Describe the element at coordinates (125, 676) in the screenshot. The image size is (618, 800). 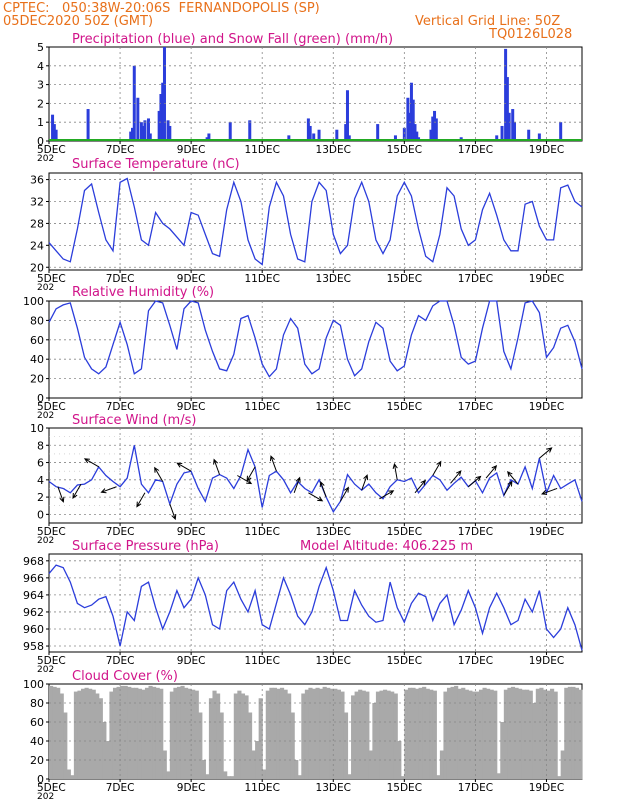
I see `chart-title-cloud: Cloud Cover (%)` at that location.